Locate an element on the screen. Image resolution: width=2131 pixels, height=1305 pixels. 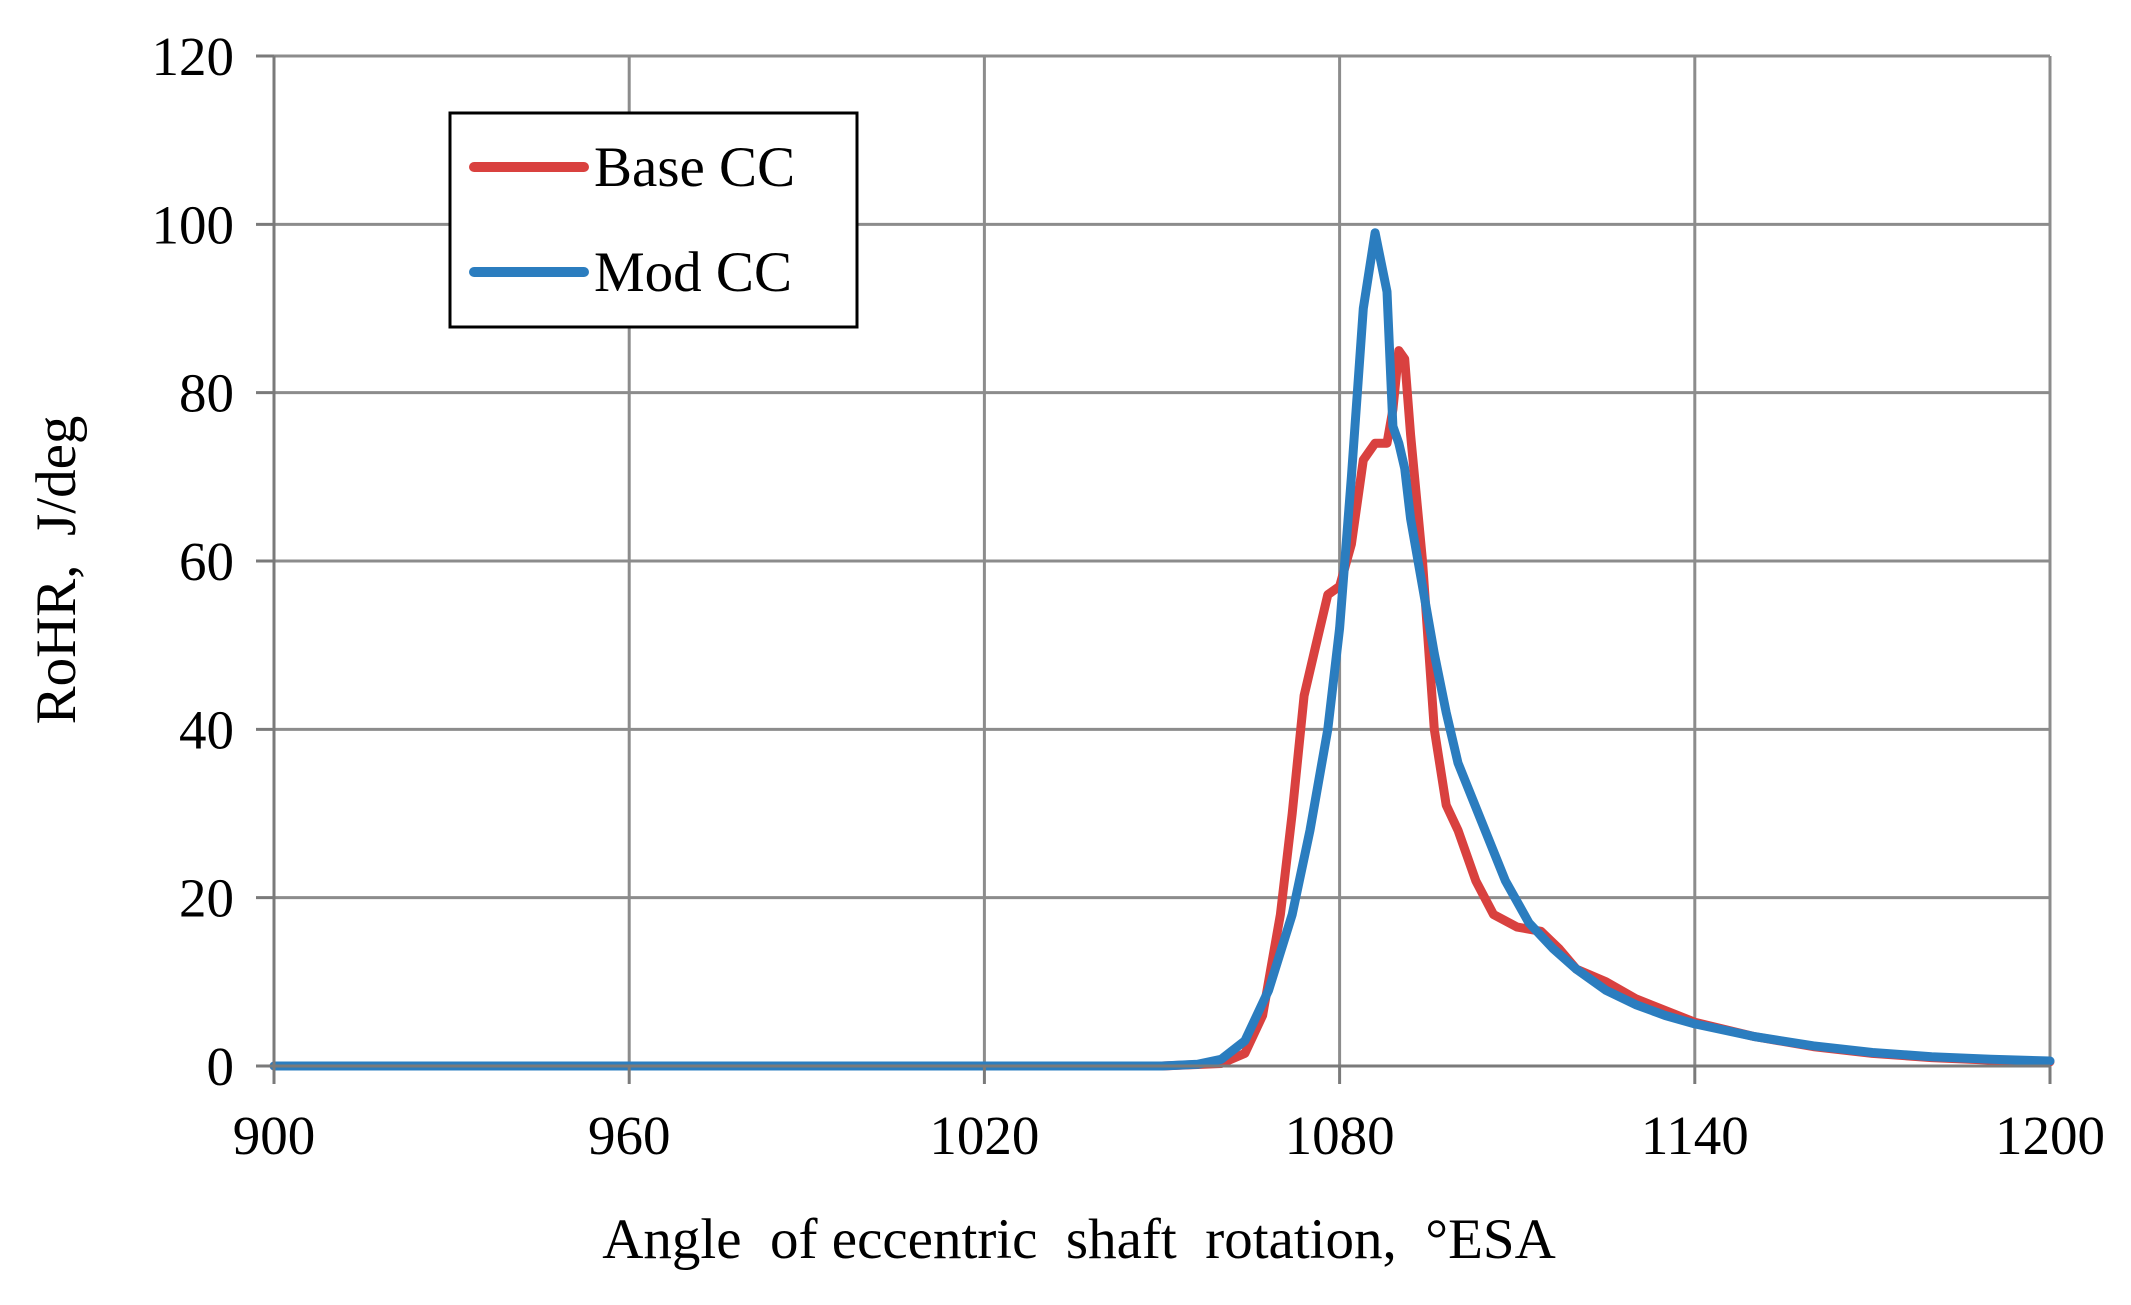
y-tick-label-40: 40 is located at coordinates (206, 729).